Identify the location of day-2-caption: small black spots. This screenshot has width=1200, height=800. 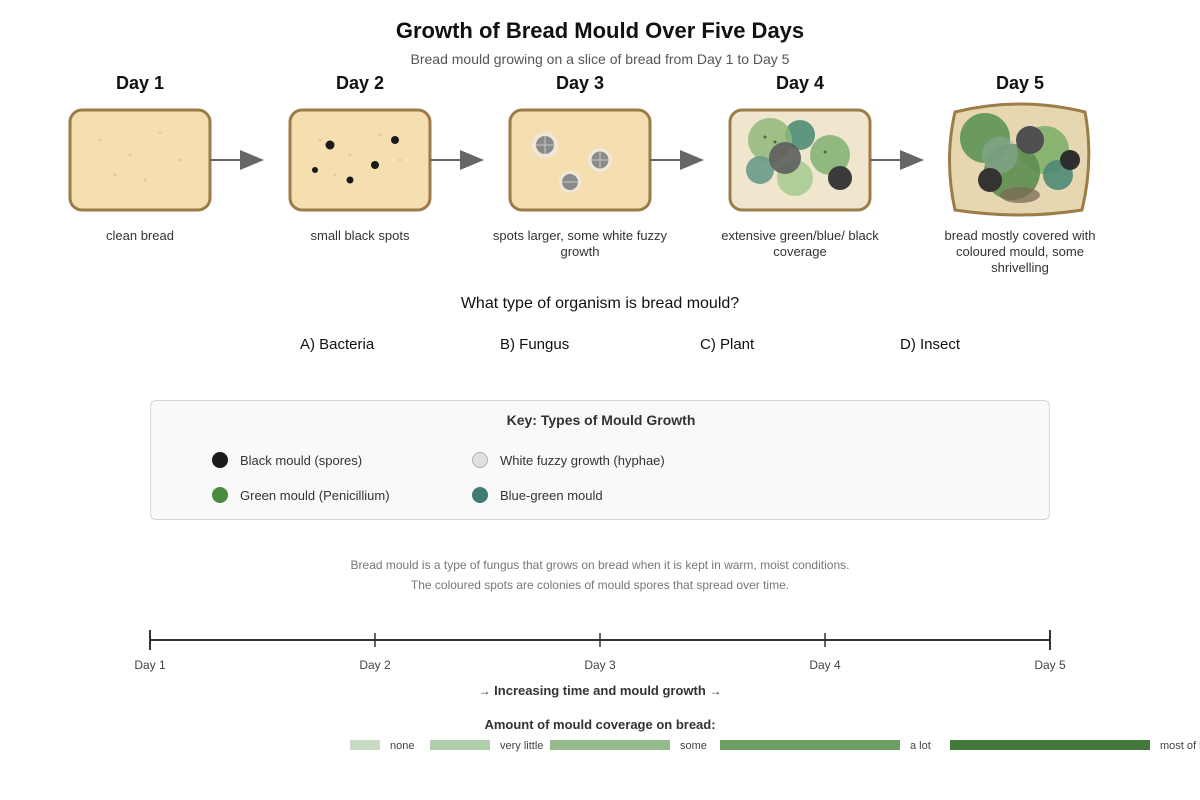
(360, 235).